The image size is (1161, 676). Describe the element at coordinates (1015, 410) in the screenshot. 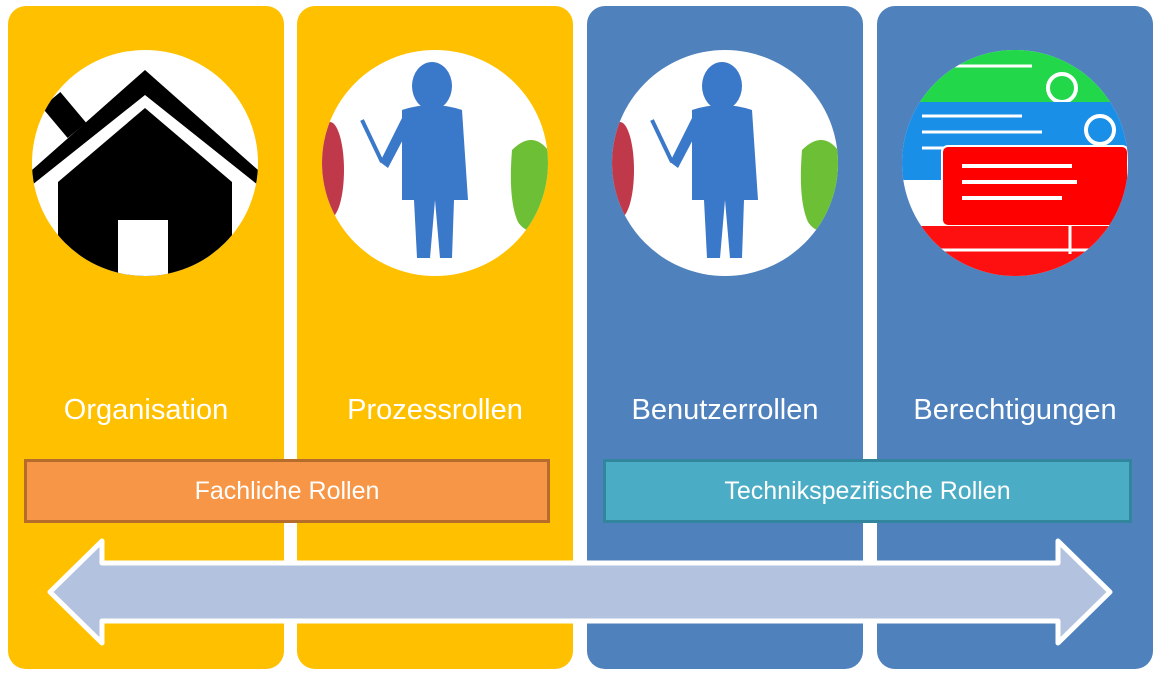

I see `column-label: Berechtigungen` at that location.